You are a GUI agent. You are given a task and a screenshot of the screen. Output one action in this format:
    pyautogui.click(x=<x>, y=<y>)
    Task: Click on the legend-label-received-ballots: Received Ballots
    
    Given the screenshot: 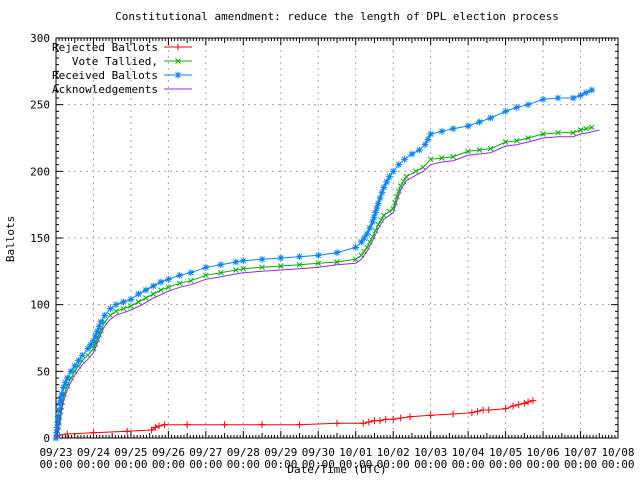 What is the action you would take?
    pyautogui.click(x=105, y=75)
    